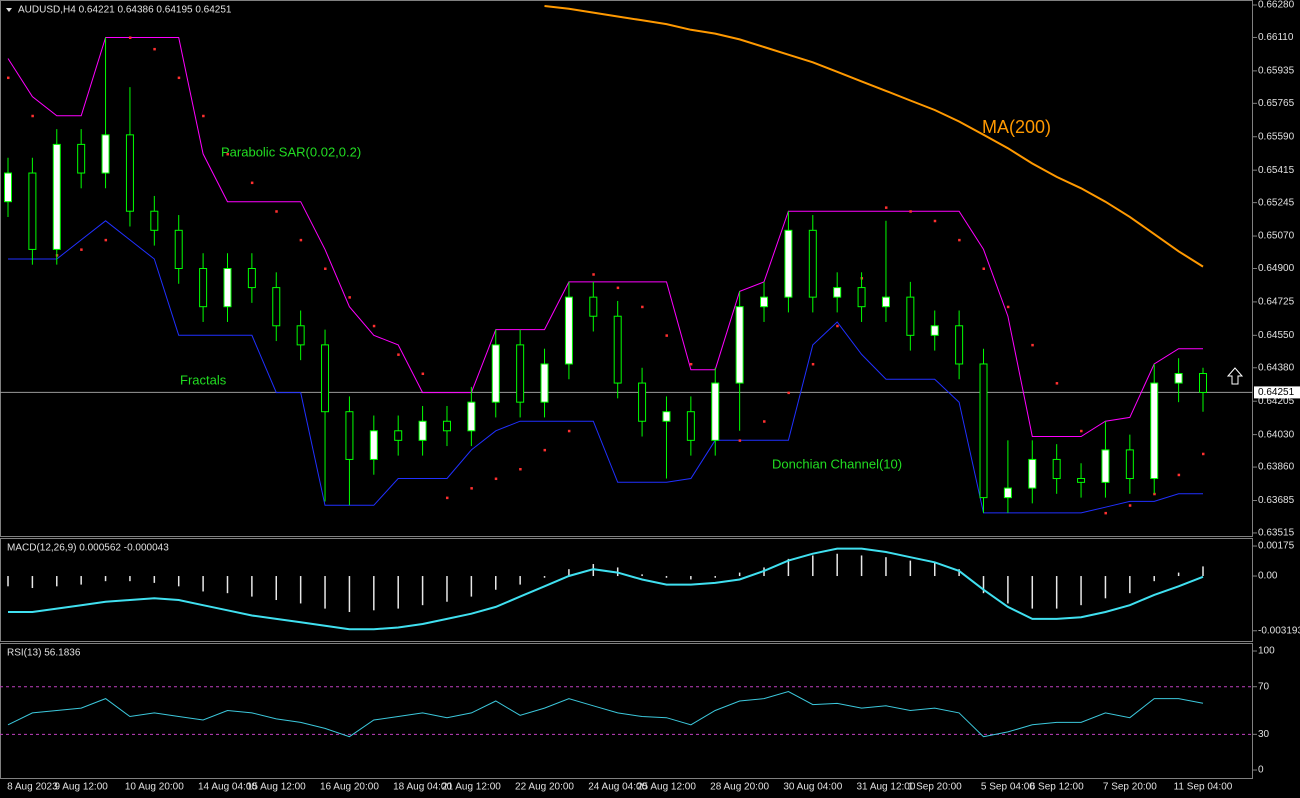 The width and height of the screenshot is (1300, 798). Describe the element at coordinates (1276, 5) in the screenshot. I see `y-tick-label: 0.66280` at that location.